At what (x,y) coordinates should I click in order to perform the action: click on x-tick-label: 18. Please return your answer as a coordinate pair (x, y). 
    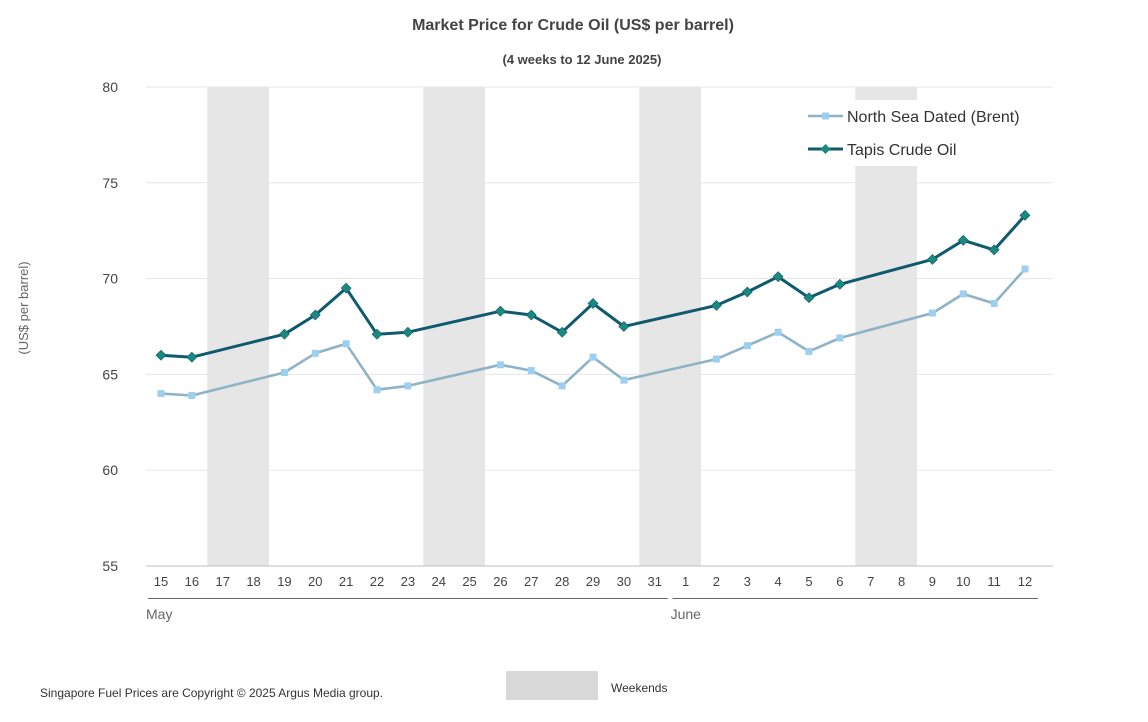
    Looking at the image, I should click on (253, 581).